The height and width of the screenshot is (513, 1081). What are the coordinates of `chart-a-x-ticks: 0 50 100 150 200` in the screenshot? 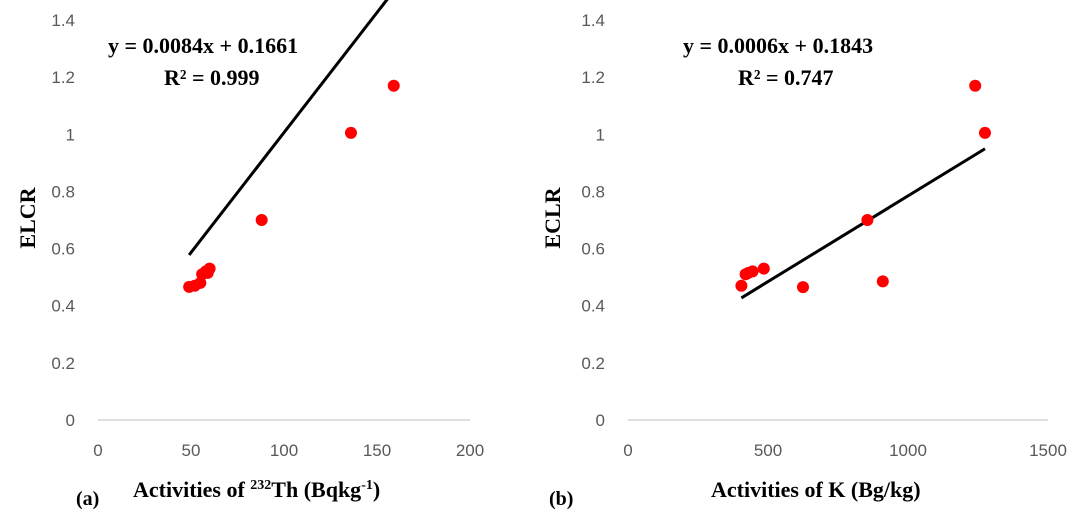 It's located at (288, 450).